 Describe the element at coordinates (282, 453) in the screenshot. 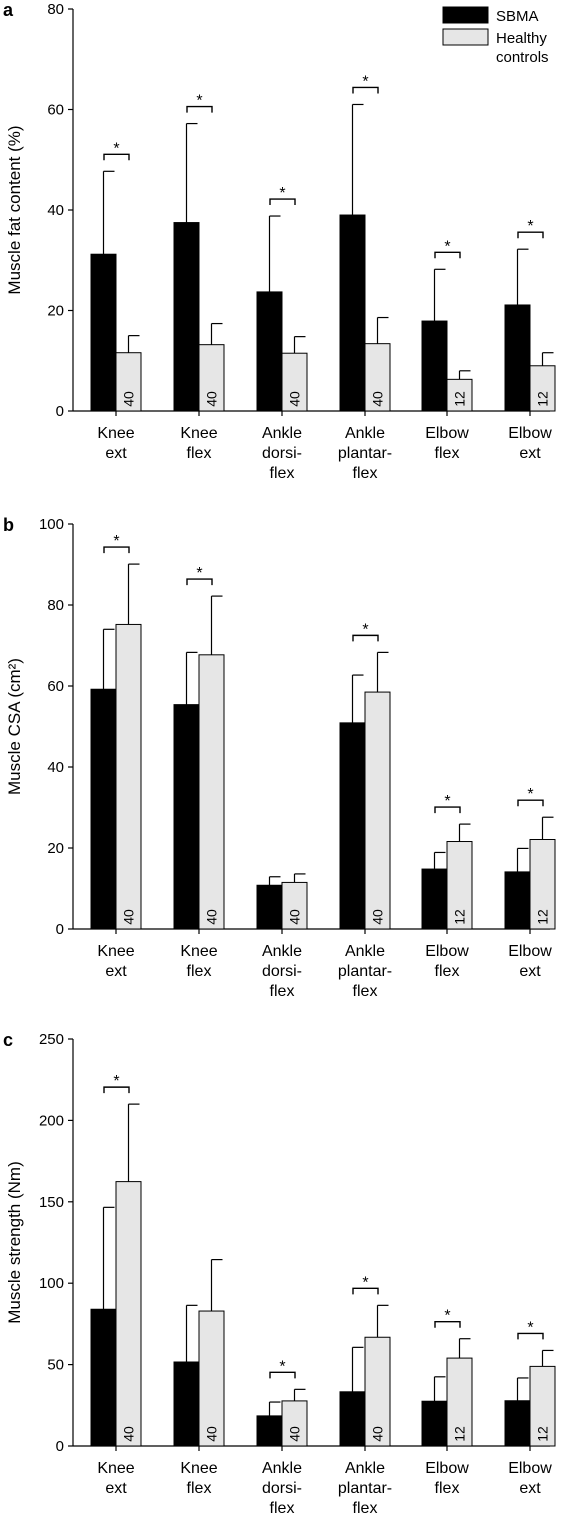

I see `x-category-label: dorsi-` at that location.